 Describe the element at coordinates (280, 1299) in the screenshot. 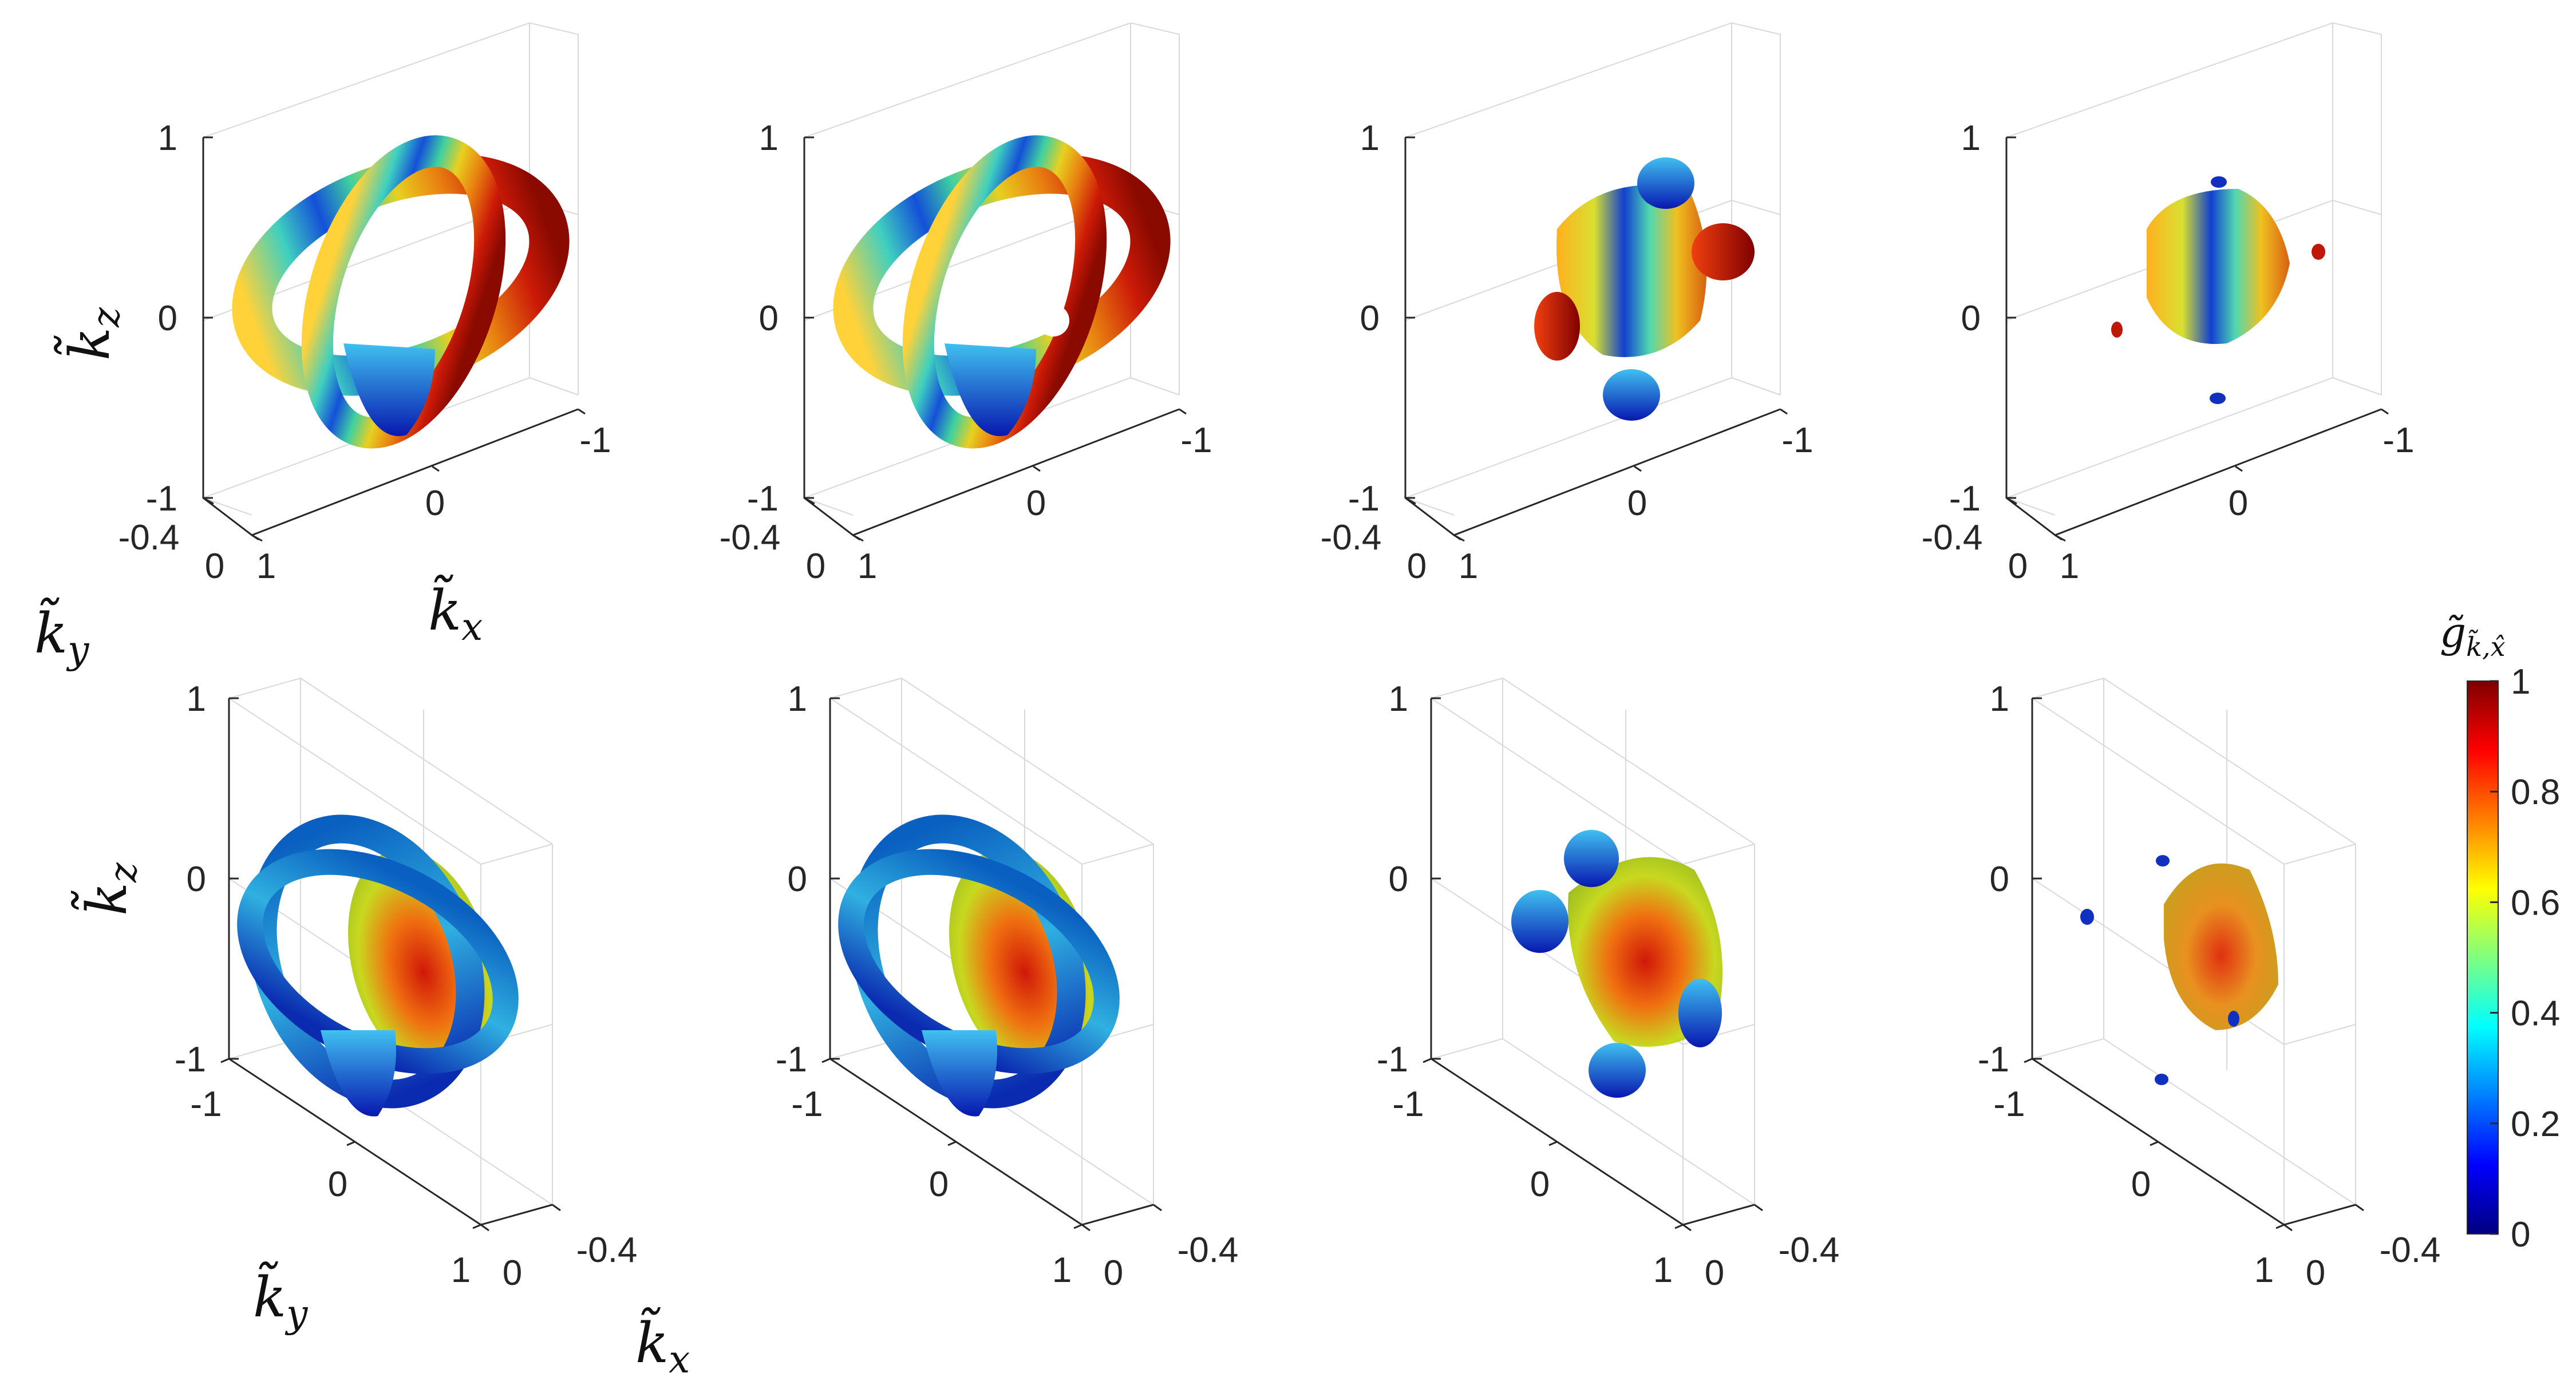

I see `bottom-ky-label: k̃y` at that location.